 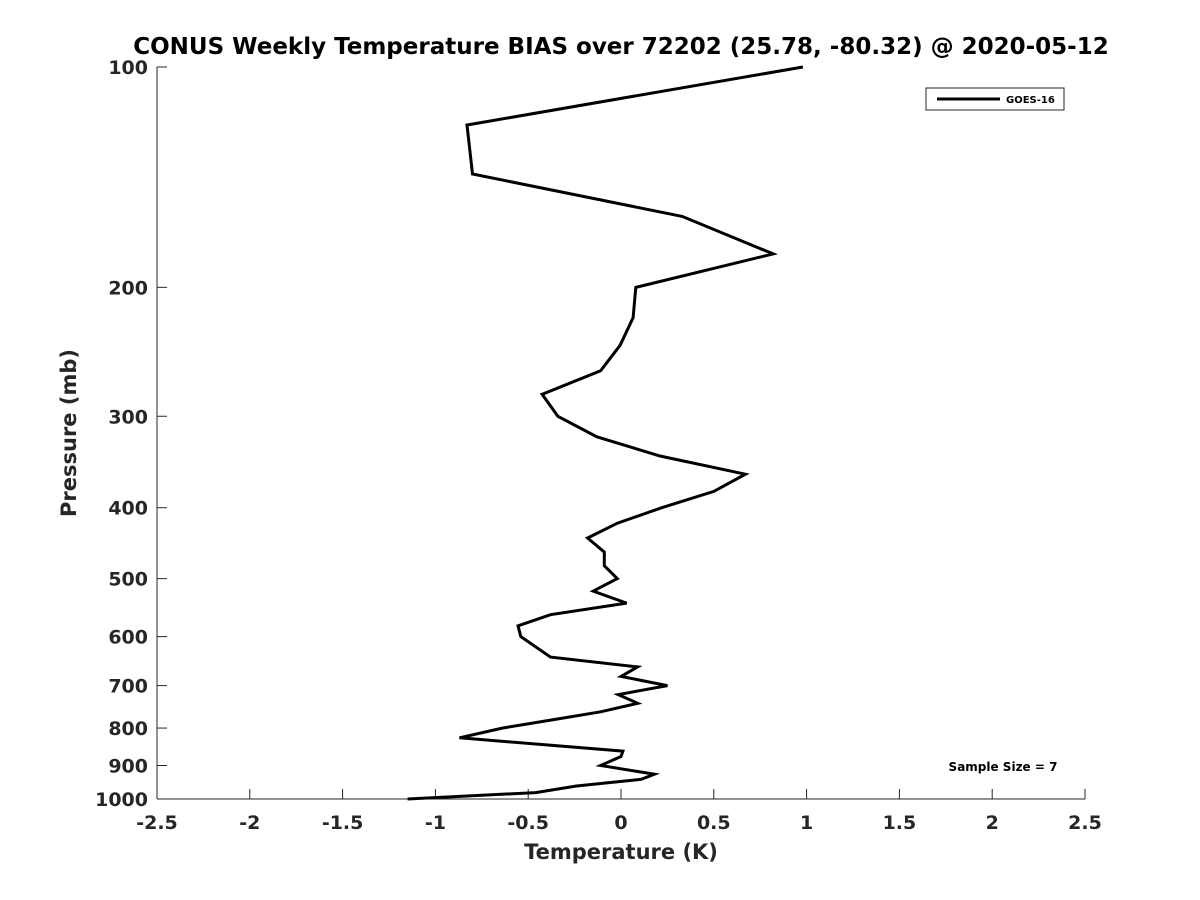 I want to click on y-tick-label: 900, so click(x=128, y=767).